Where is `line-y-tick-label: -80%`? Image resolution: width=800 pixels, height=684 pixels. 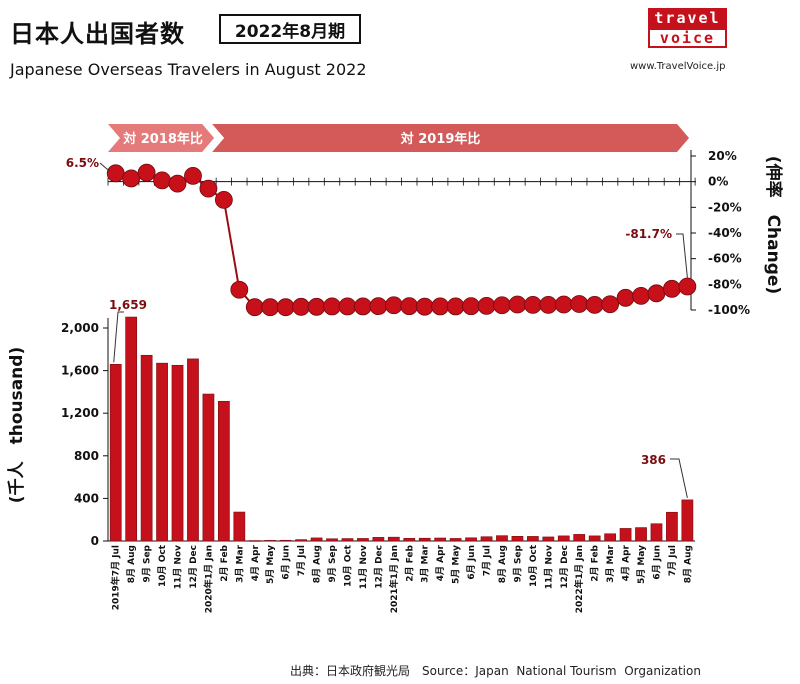
line-y-tick-label: -80% is located at coordinates (725, 284).